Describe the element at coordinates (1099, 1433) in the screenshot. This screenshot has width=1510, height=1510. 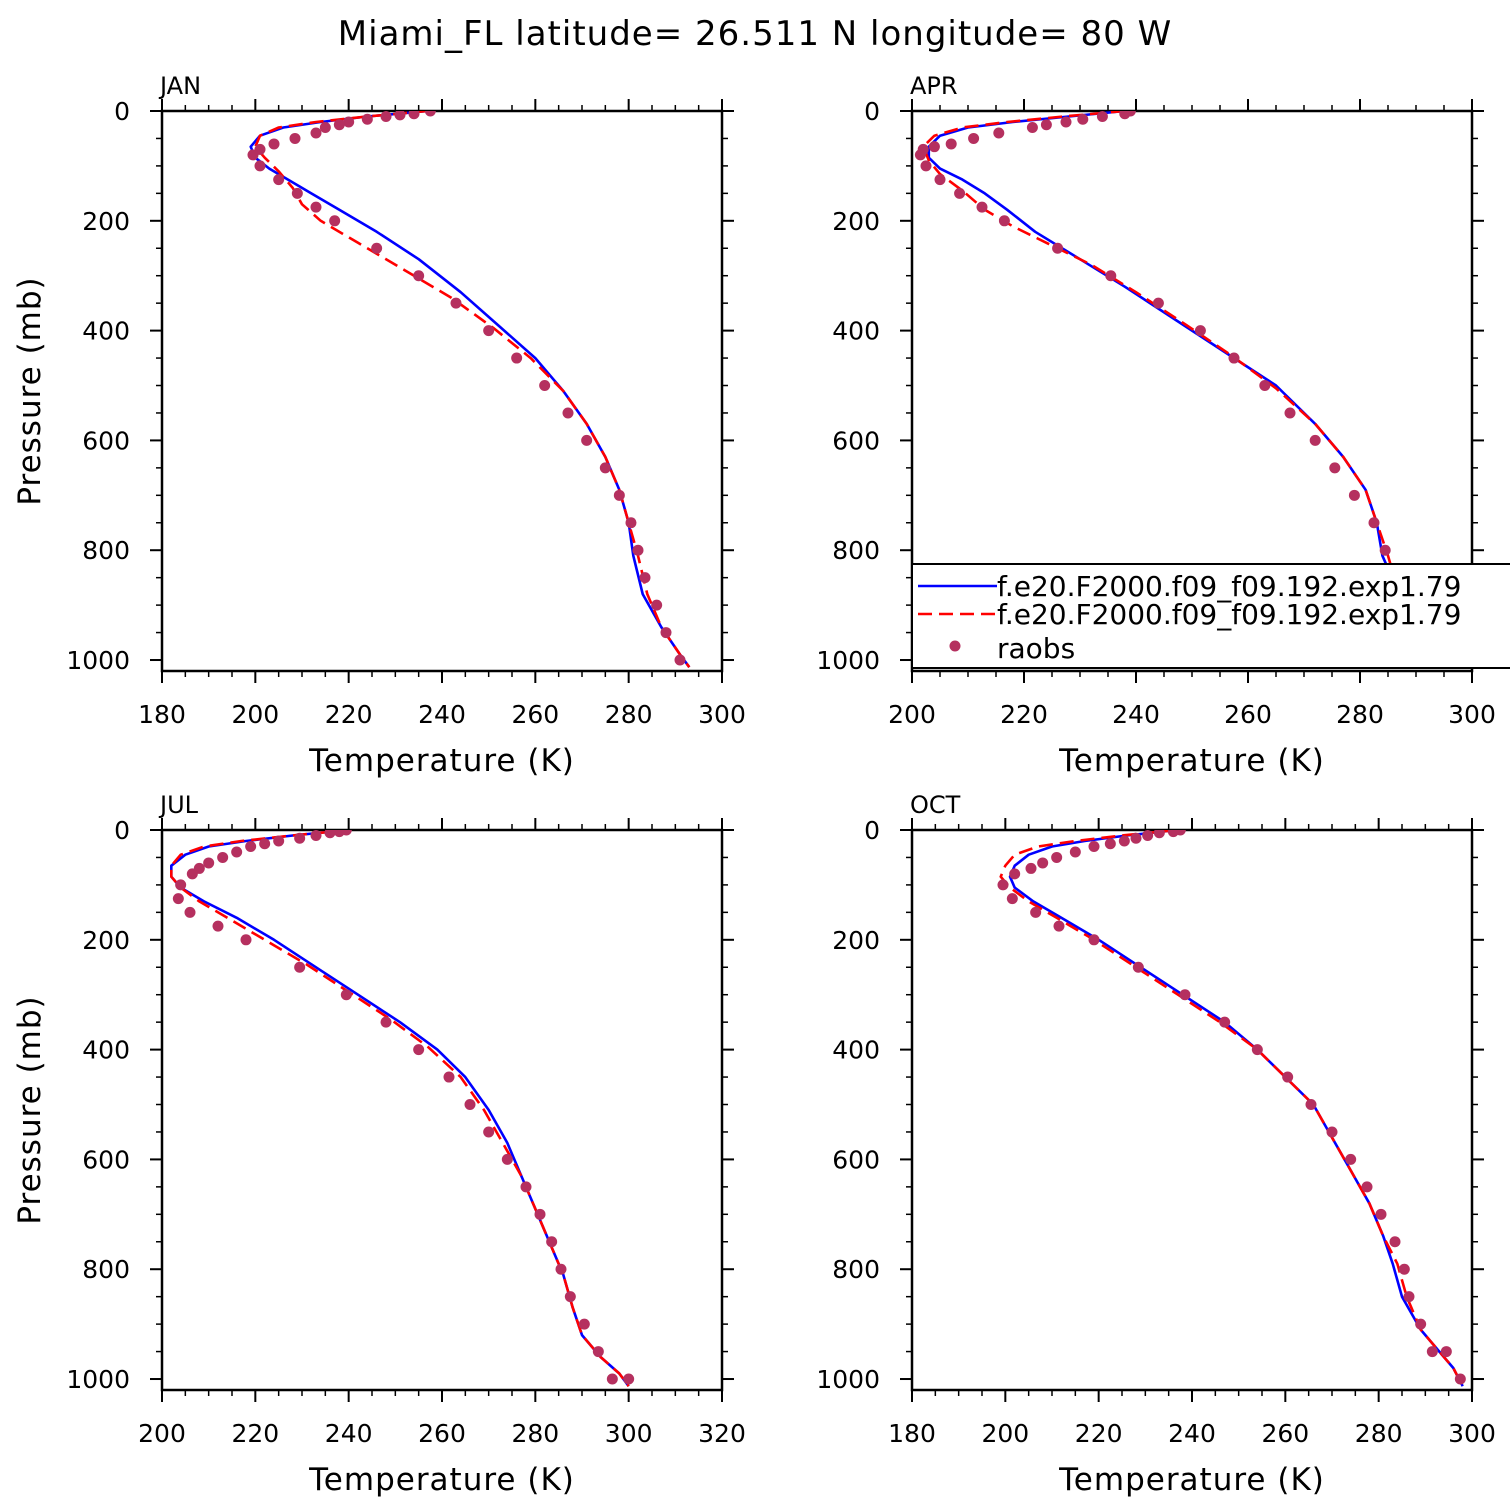
I see `x-tick-label: 220` at that location.